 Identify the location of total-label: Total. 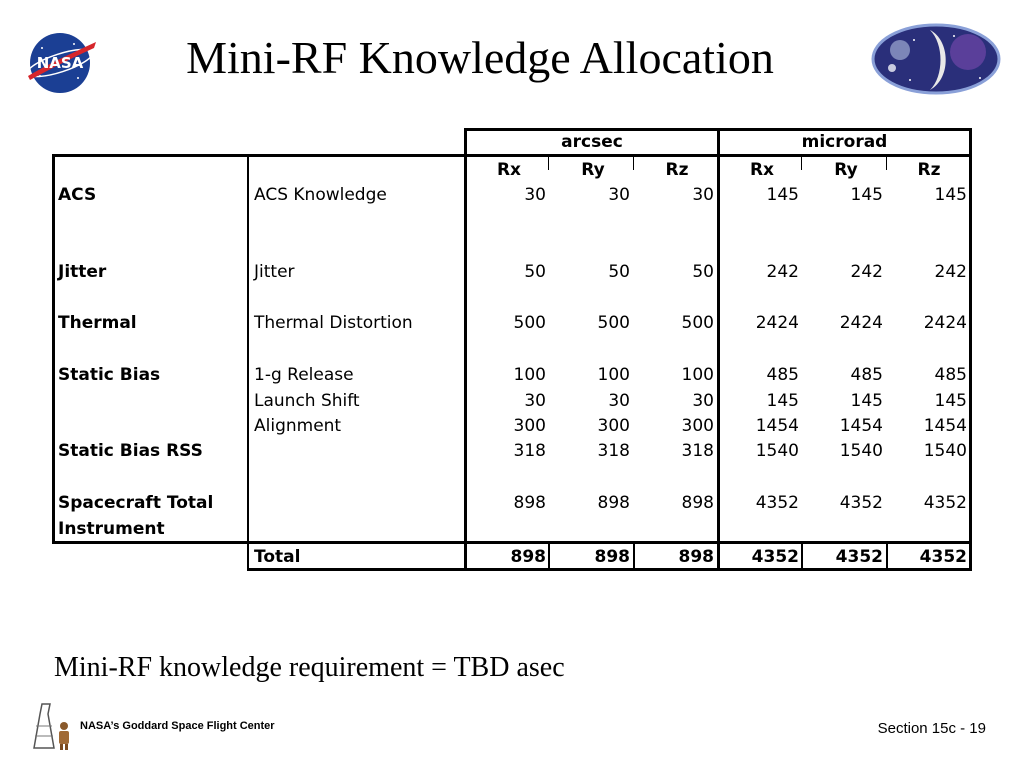
(277, 557).